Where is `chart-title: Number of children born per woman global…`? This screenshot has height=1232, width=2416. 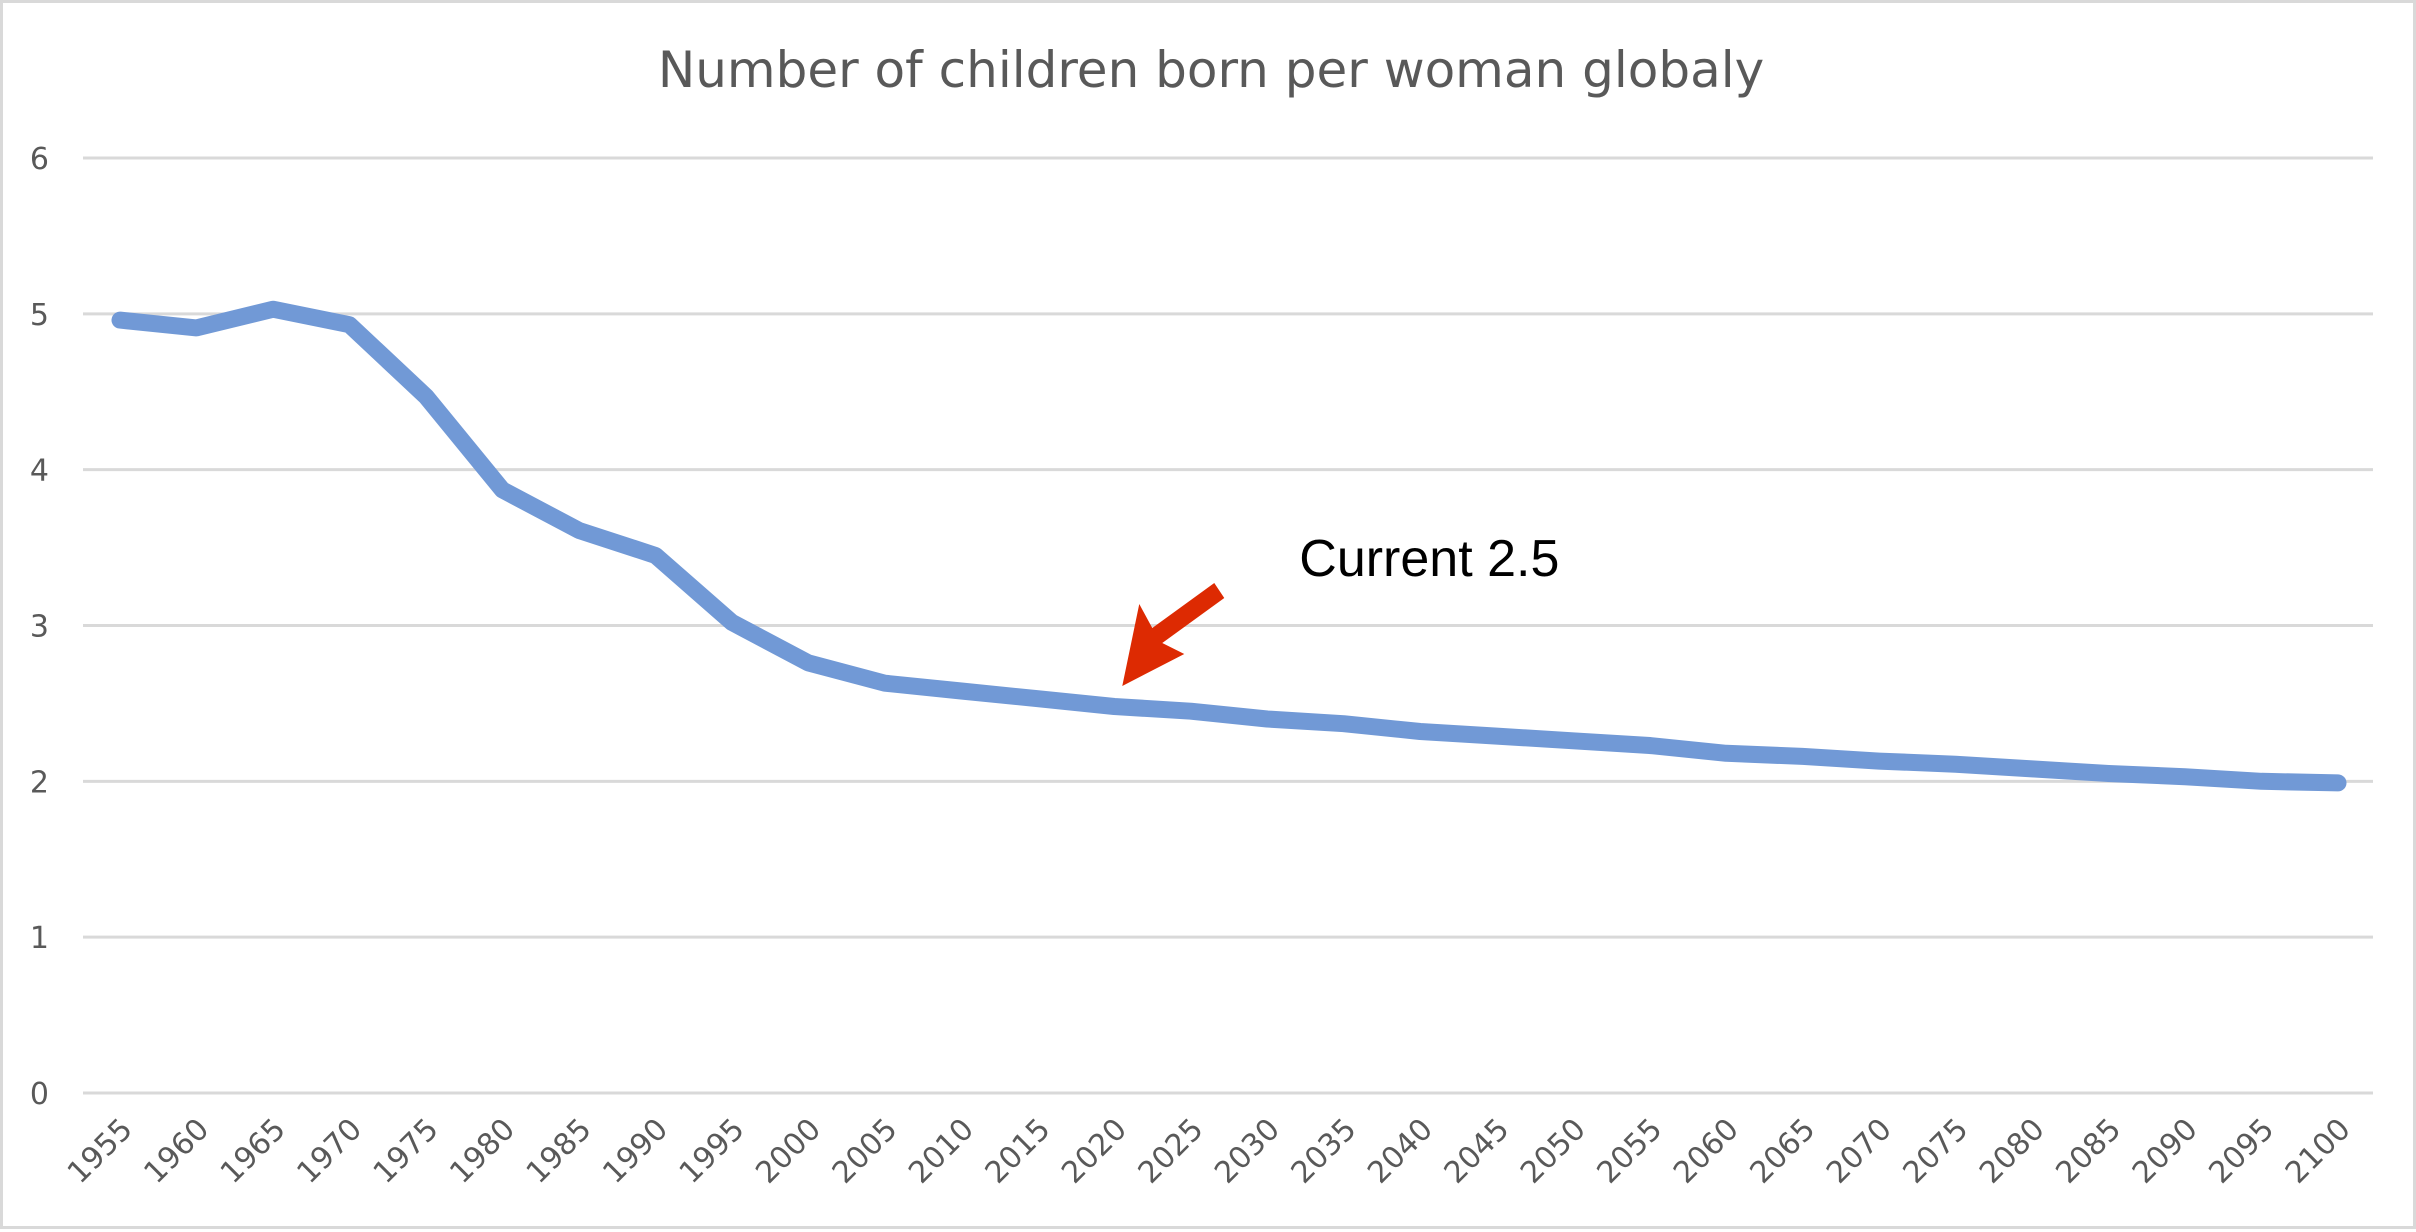 chart-title: Number of children born per woman global… is located at coordinates (1211, 70).